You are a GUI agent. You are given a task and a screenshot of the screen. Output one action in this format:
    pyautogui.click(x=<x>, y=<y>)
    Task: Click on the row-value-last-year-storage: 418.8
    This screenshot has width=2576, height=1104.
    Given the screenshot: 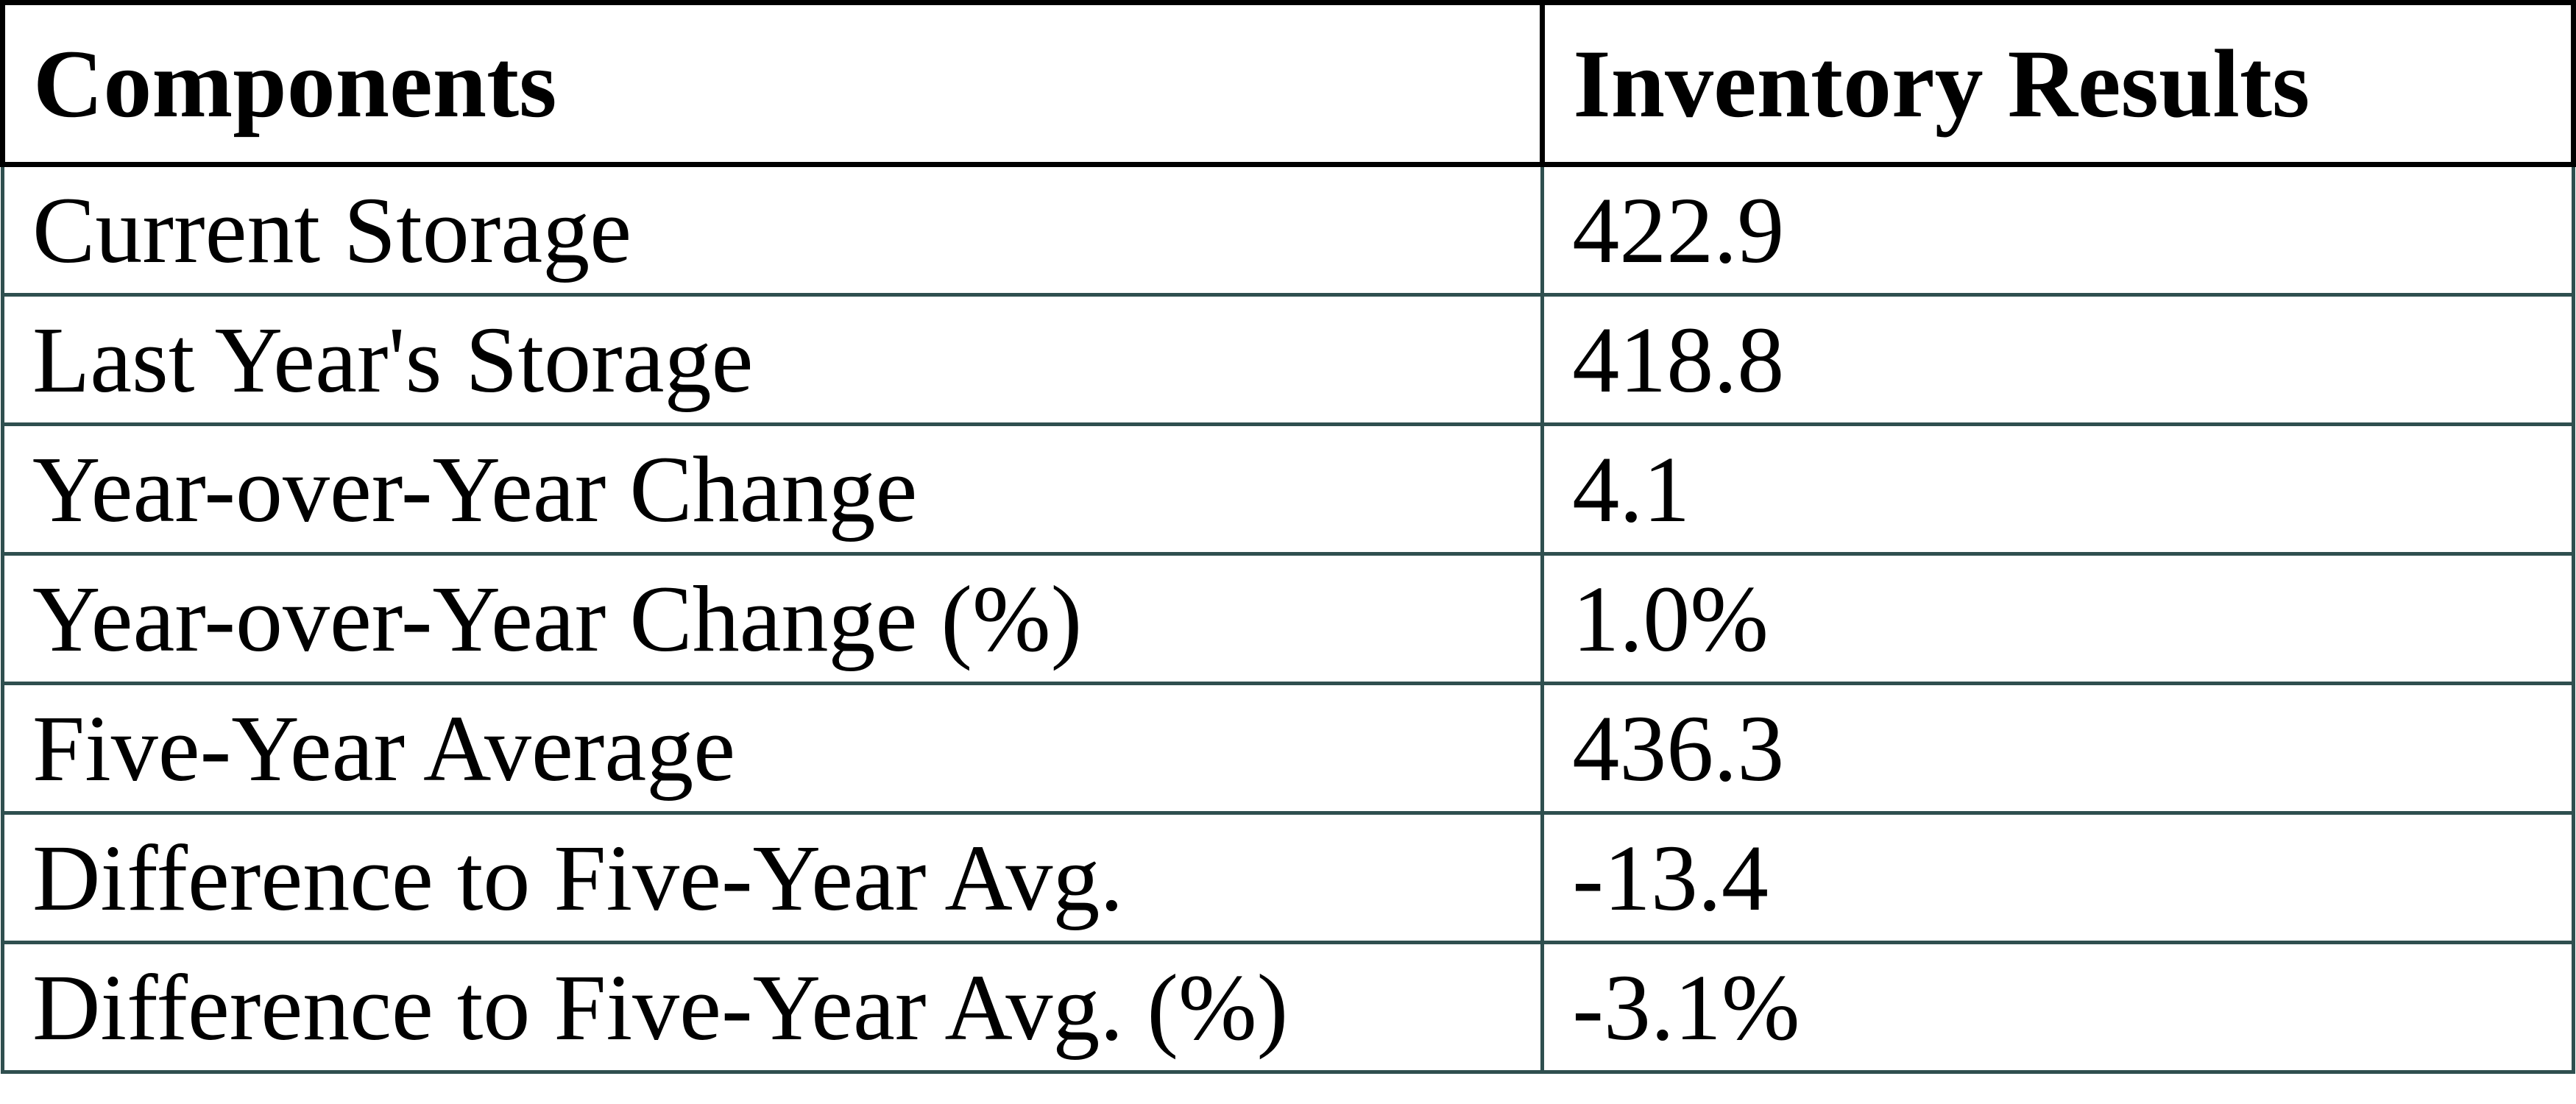 What is the action you would take?
    pyautogui.click(x=2057, y=359)
    